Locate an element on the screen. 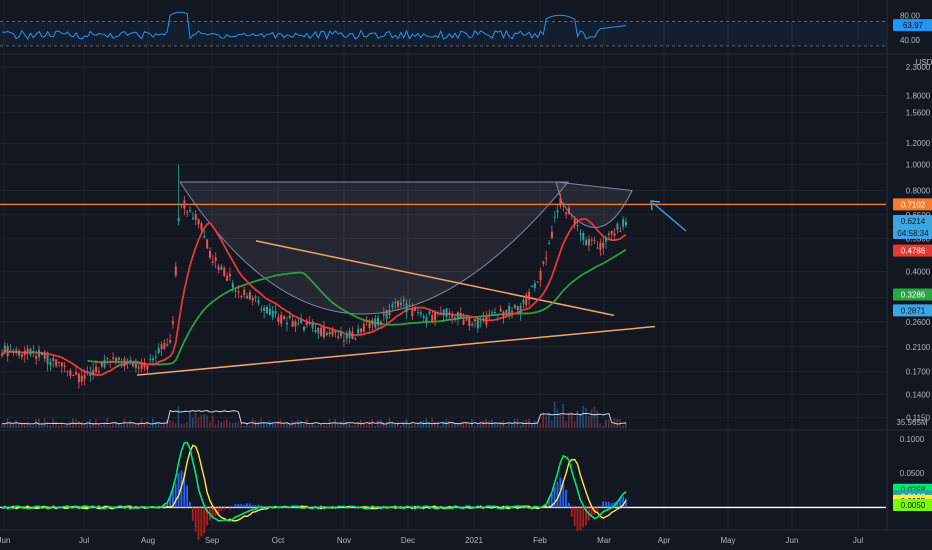  badge-macd-4: 0.0050 is located at coordinates (913, 505).